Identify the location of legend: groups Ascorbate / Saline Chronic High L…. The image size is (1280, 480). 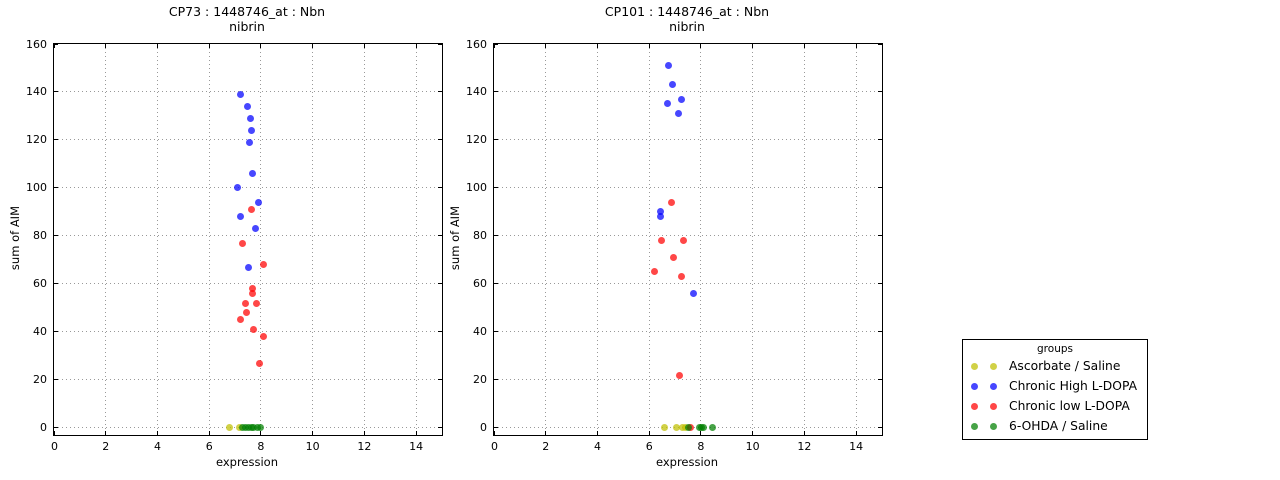
(1055, 389).